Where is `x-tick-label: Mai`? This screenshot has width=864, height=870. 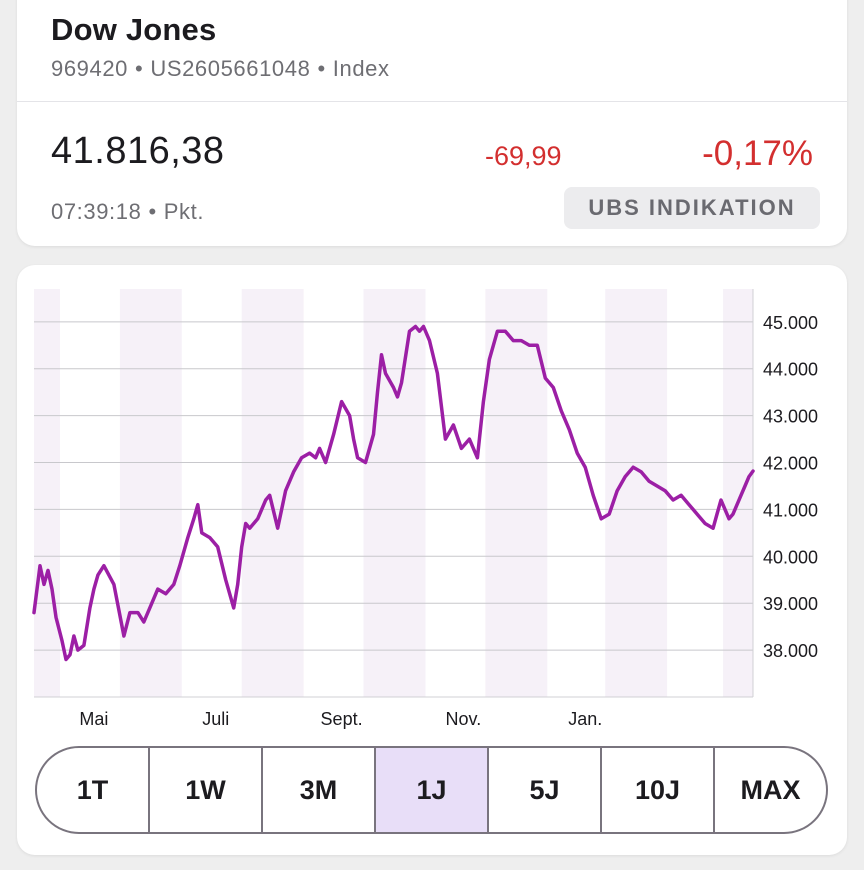 x-tick-label: Mai is located at coordinates (93, 719).